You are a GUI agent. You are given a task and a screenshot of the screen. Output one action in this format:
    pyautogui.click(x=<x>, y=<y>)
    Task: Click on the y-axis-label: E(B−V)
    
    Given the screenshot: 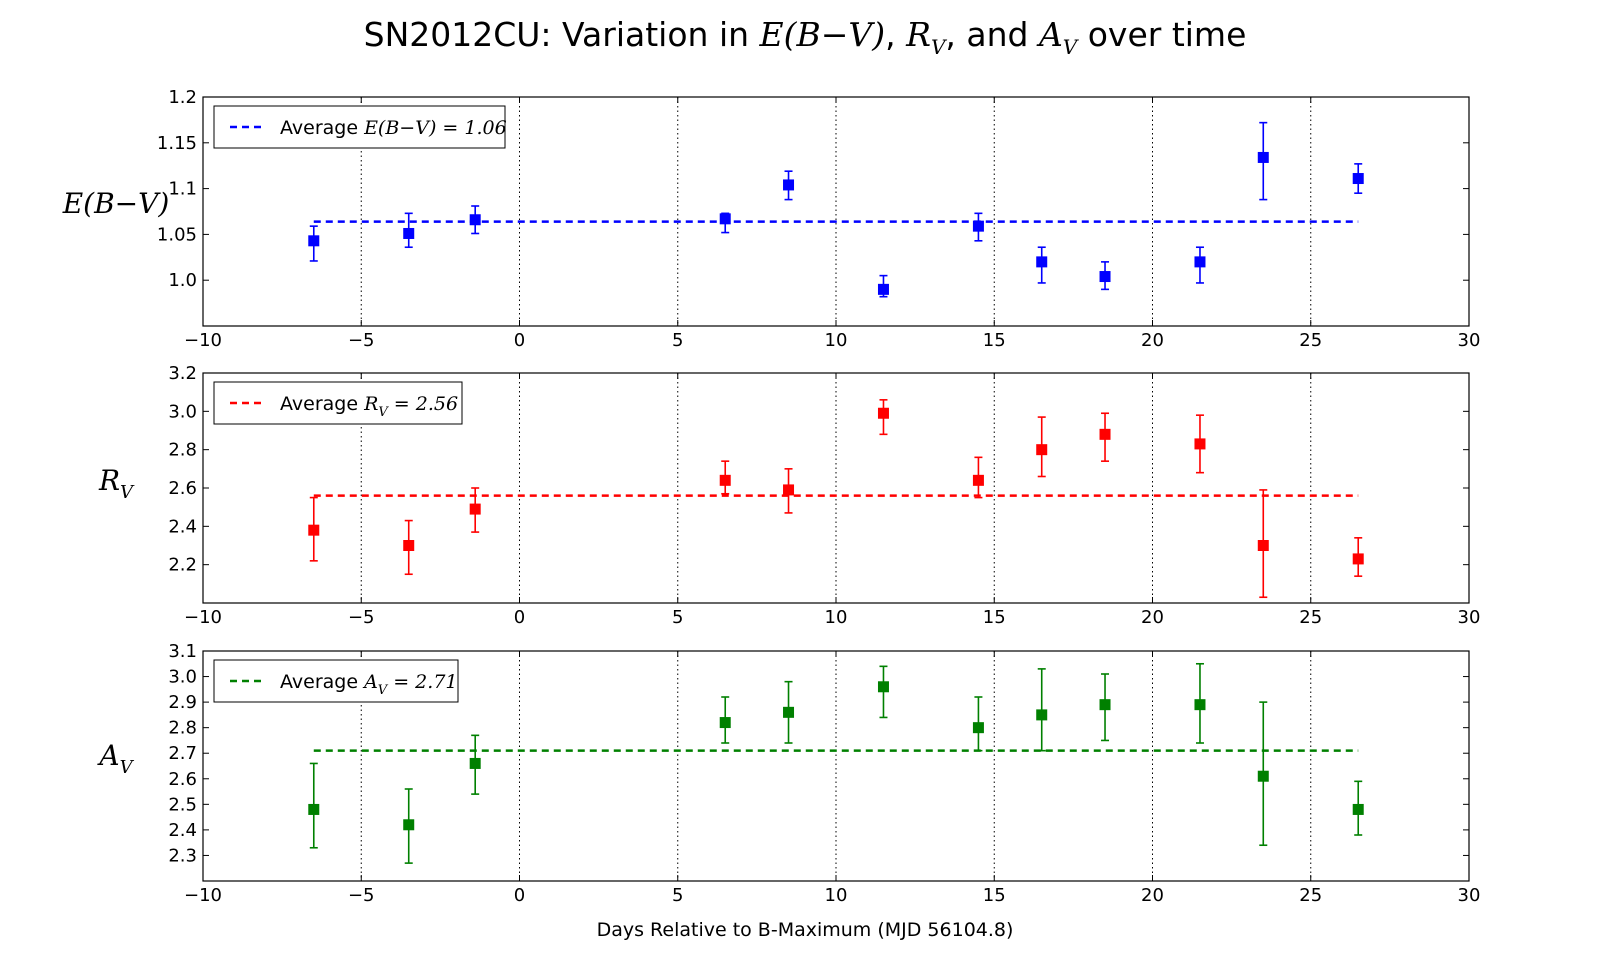 What is the action you would take?
    pyautogui.click(x=116, y=203)
    